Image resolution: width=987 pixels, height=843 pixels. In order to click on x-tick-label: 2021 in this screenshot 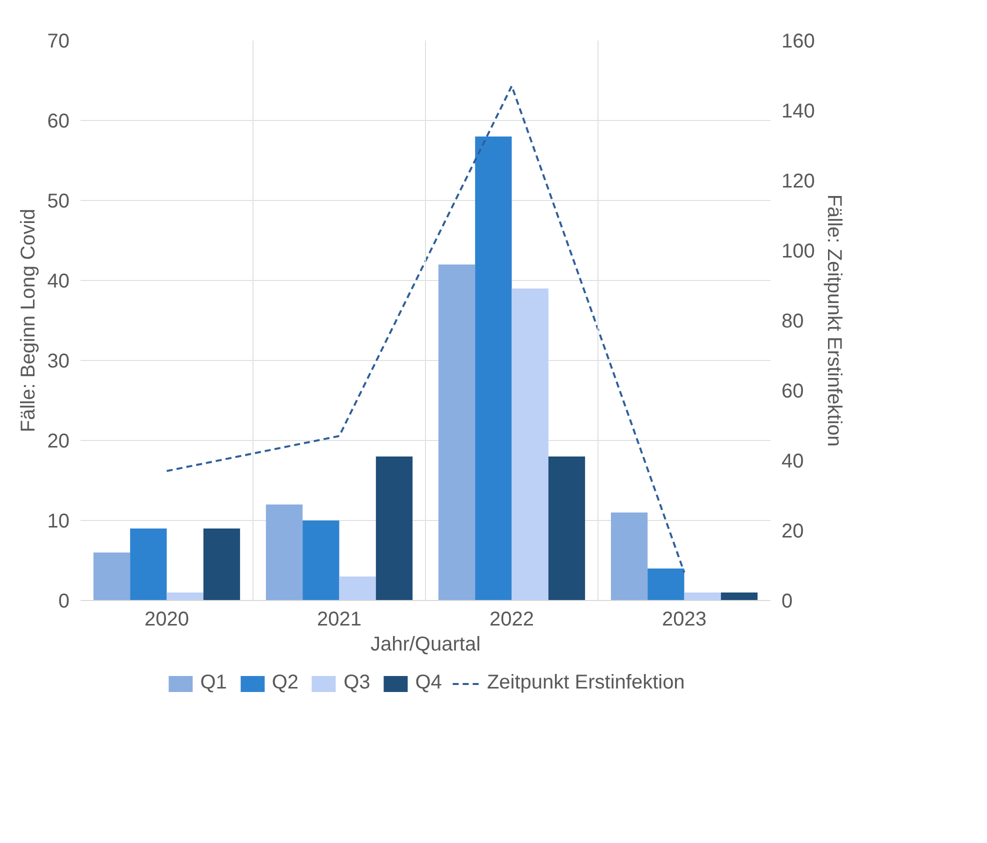, I will do `click(339, 619)`.